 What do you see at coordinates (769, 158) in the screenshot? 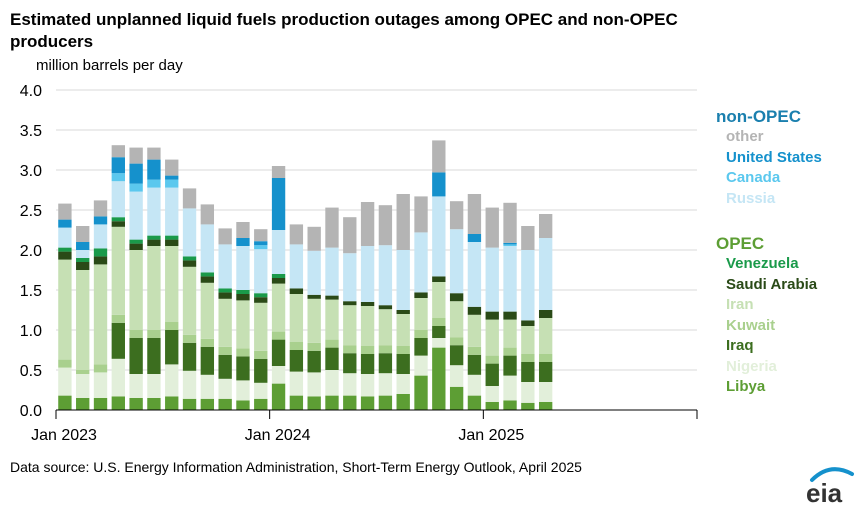
I see `legend-nonopec: non-OPEC other United States Canada Russia` at bounding box center [769, 158].